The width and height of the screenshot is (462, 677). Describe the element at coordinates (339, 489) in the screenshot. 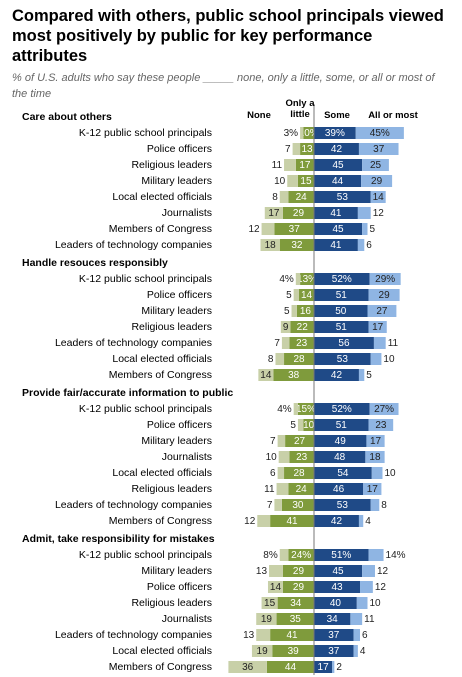

I see `value-label: 46` at that location.